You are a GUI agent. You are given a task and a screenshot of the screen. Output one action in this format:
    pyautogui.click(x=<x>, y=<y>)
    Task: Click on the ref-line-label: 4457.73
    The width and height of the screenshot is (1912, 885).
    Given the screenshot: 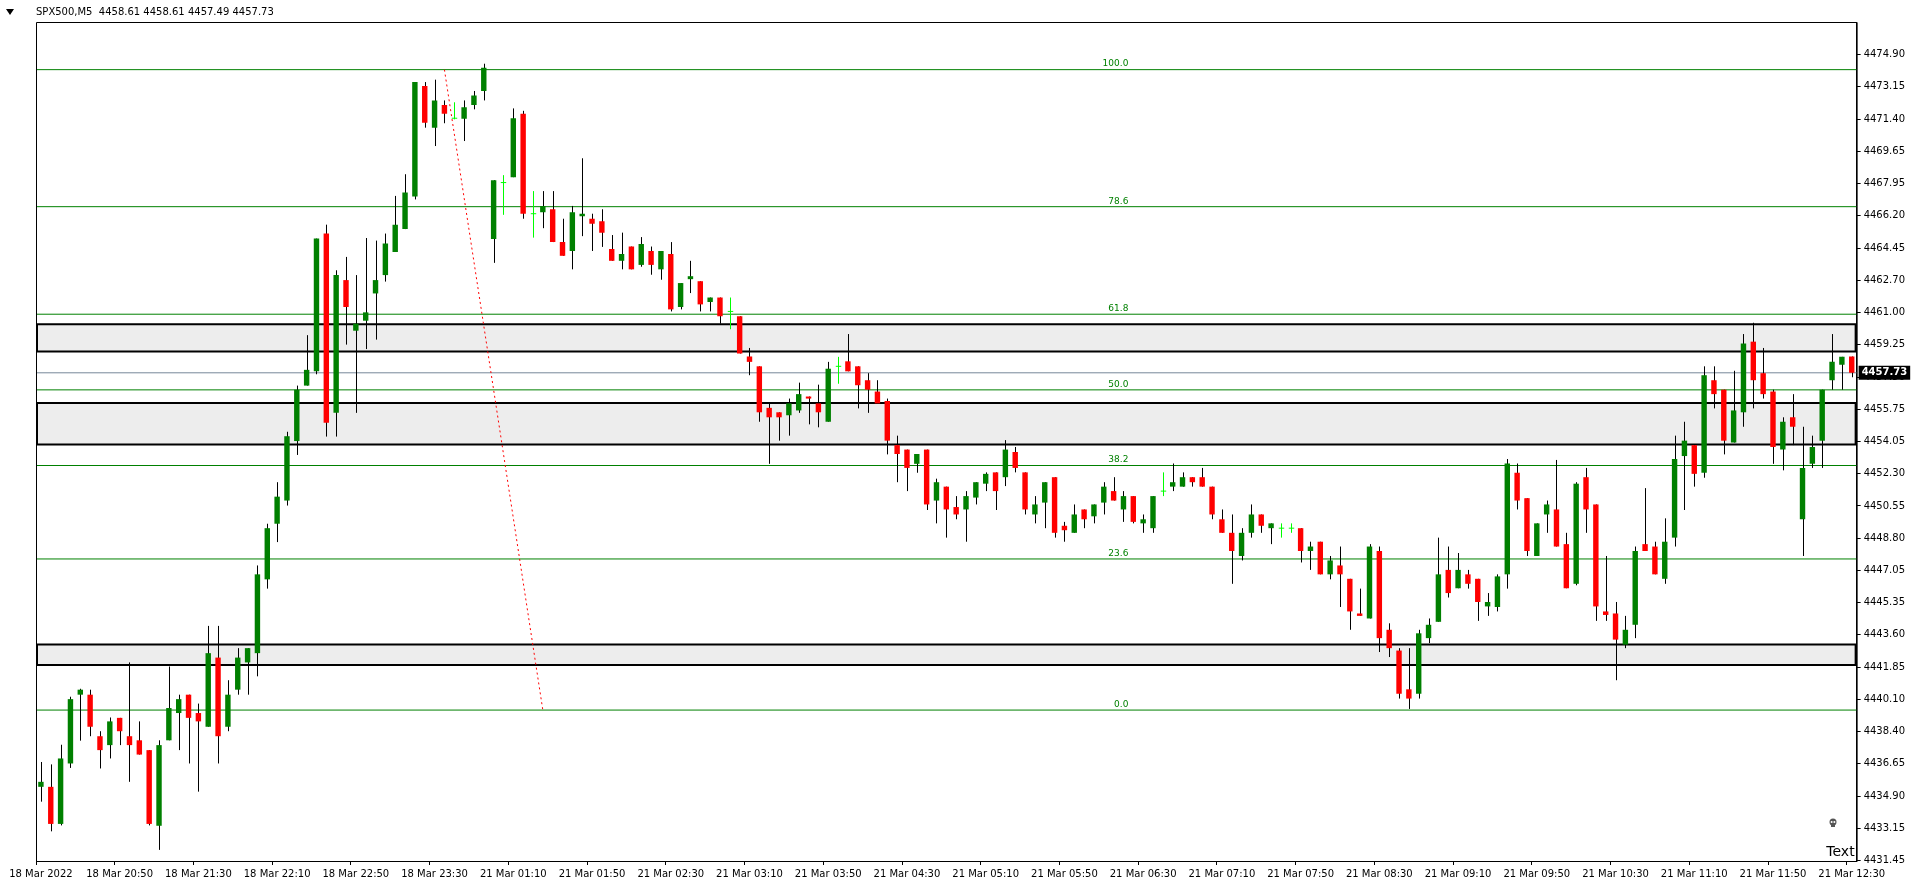 What is the action you would take?
    pyautogui.click(x=1884, y=372)
    